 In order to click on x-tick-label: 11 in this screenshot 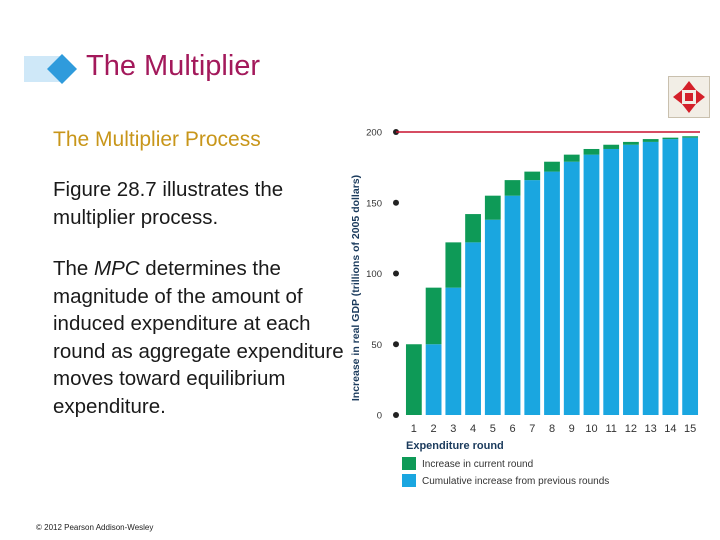, I will do `click(610, 429)`.